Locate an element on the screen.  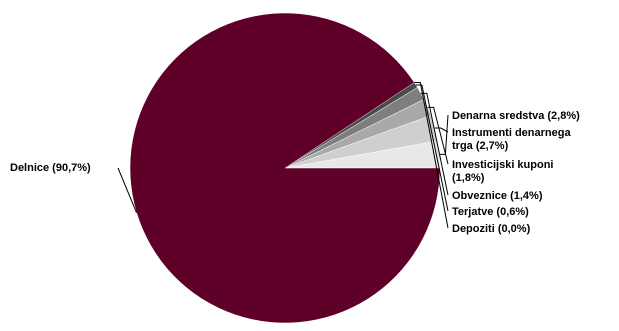
slice-label-text-1-0: Instrumenti denarnega is located at coordinates (511, 133).